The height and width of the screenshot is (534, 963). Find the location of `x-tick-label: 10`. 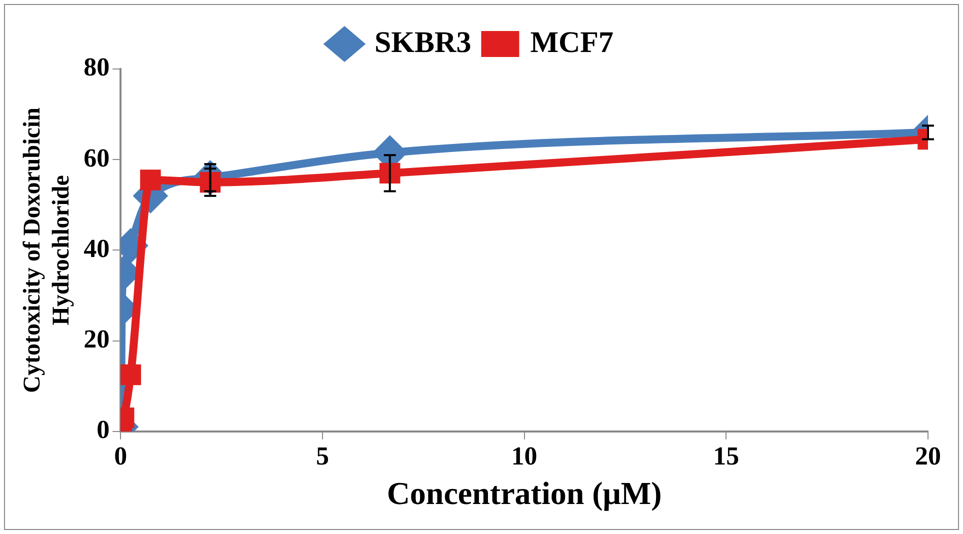

x-tick-label: 10 is located at coordinates (524, 456).